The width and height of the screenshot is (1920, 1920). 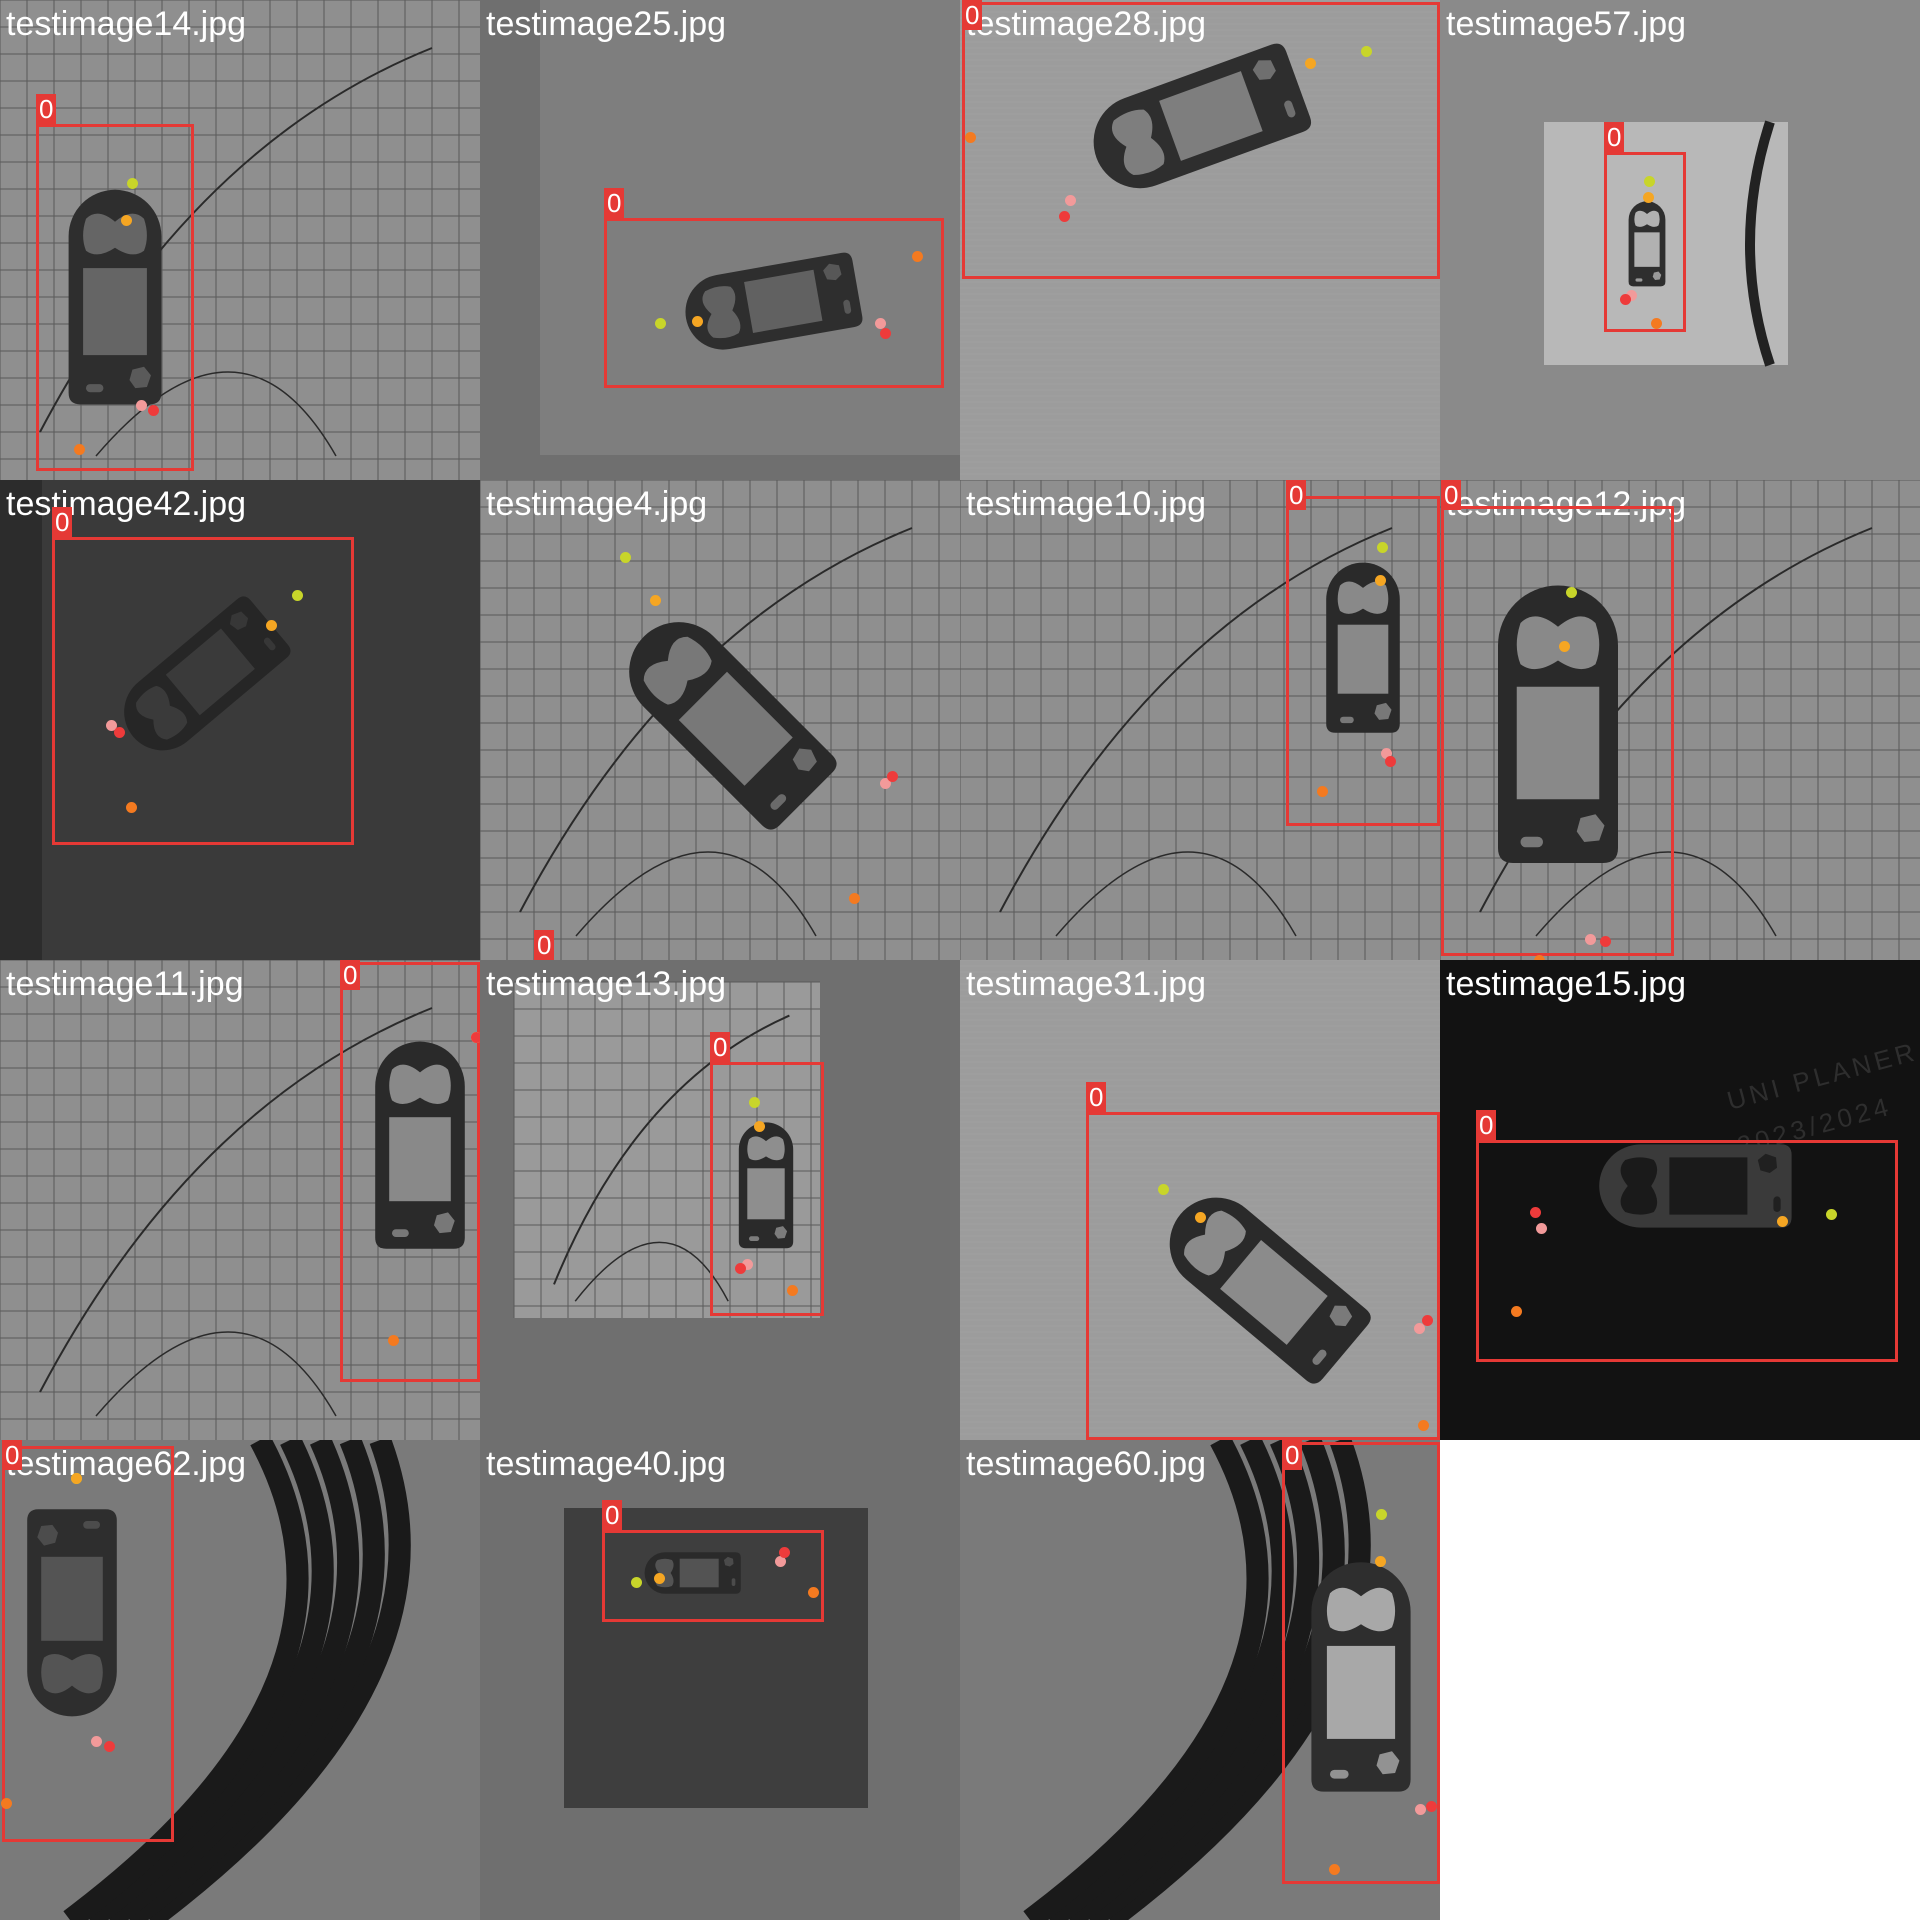 I want to click on result-tile: testimage11.jpg 0, so click(x=240, y=1200).